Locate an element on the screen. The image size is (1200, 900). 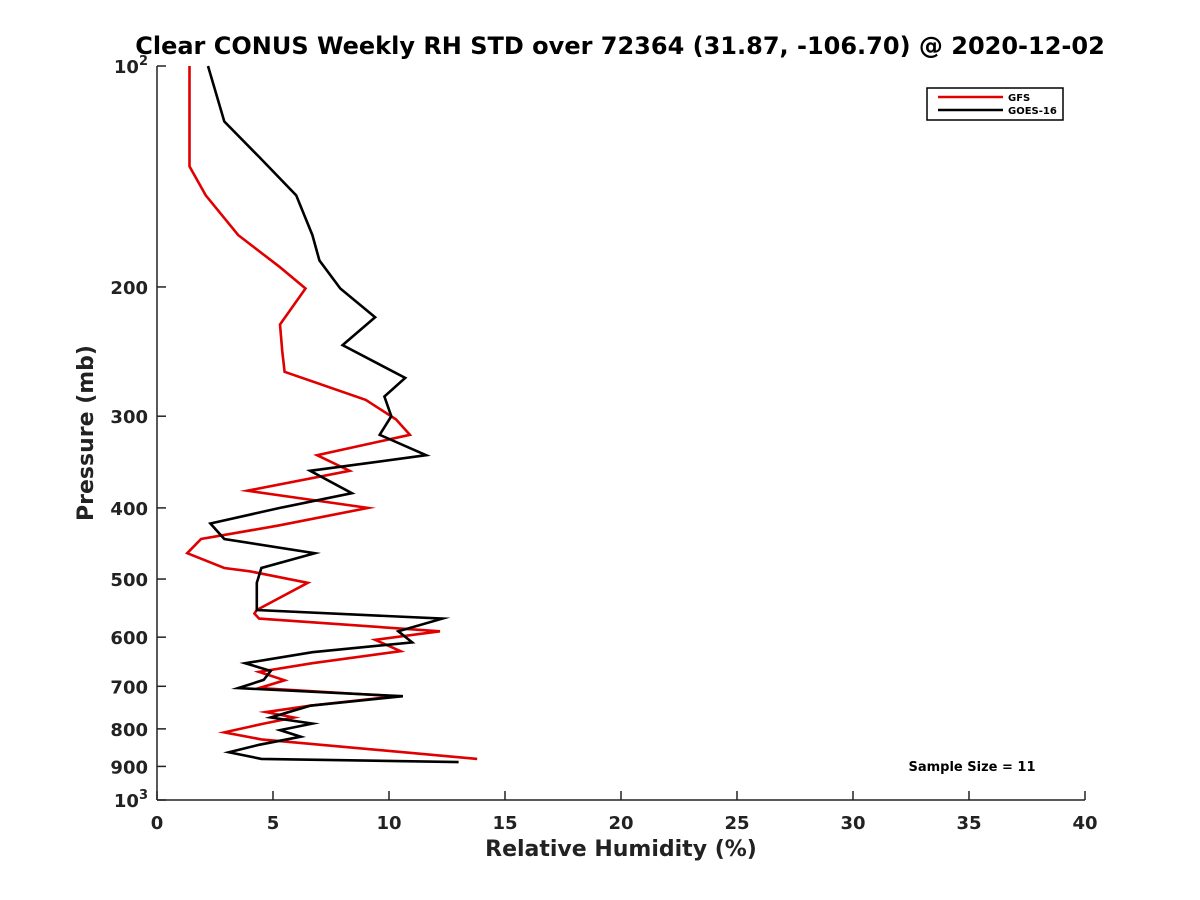
y-tick-label: 10² is located at coordinates (131, 66).